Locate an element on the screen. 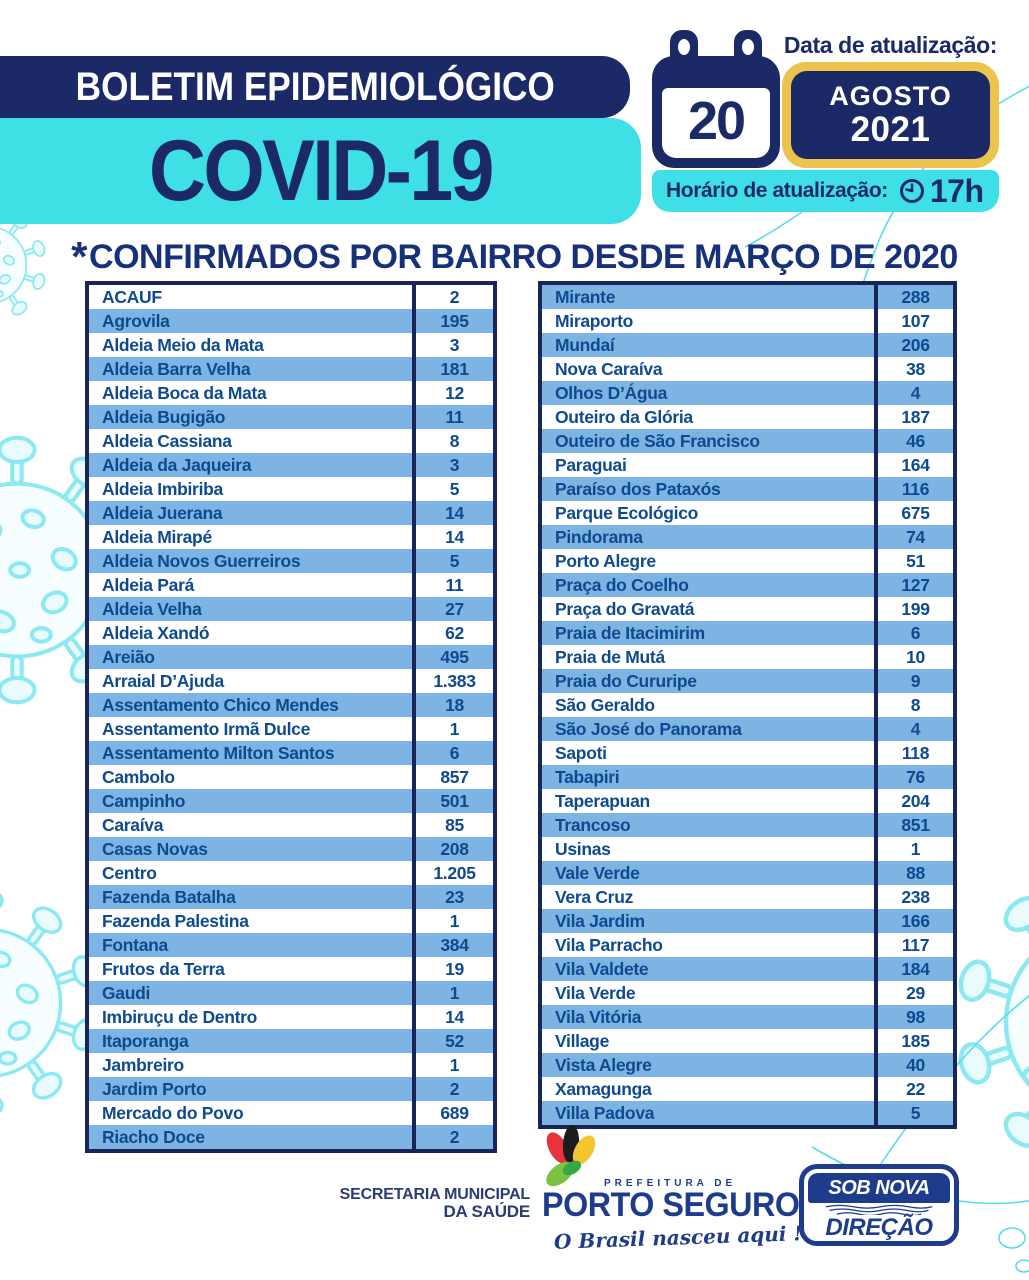 The width and height of the screenshot is (1029, 1280). neighborhood-name: Trancoso is located at coordinates (593, 825).